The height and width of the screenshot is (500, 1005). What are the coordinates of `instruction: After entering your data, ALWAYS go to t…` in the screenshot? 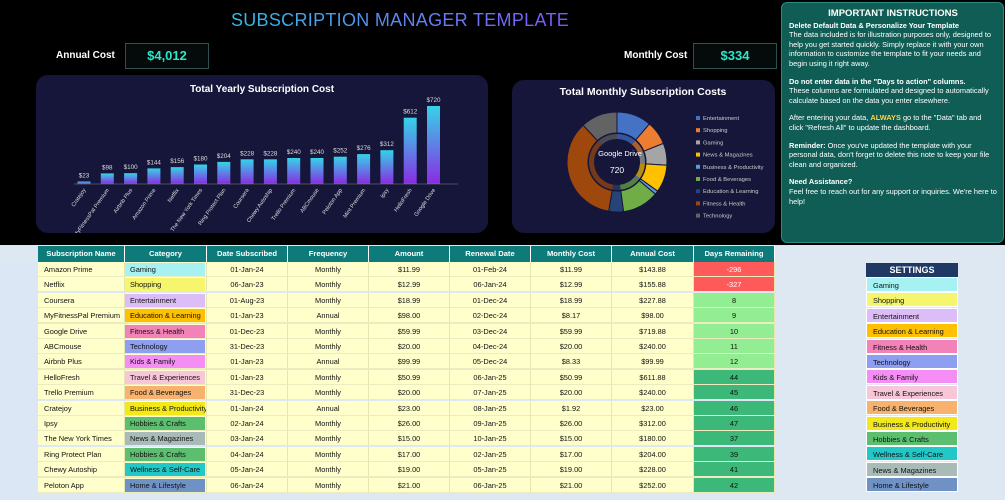 It's located at (893, 122).